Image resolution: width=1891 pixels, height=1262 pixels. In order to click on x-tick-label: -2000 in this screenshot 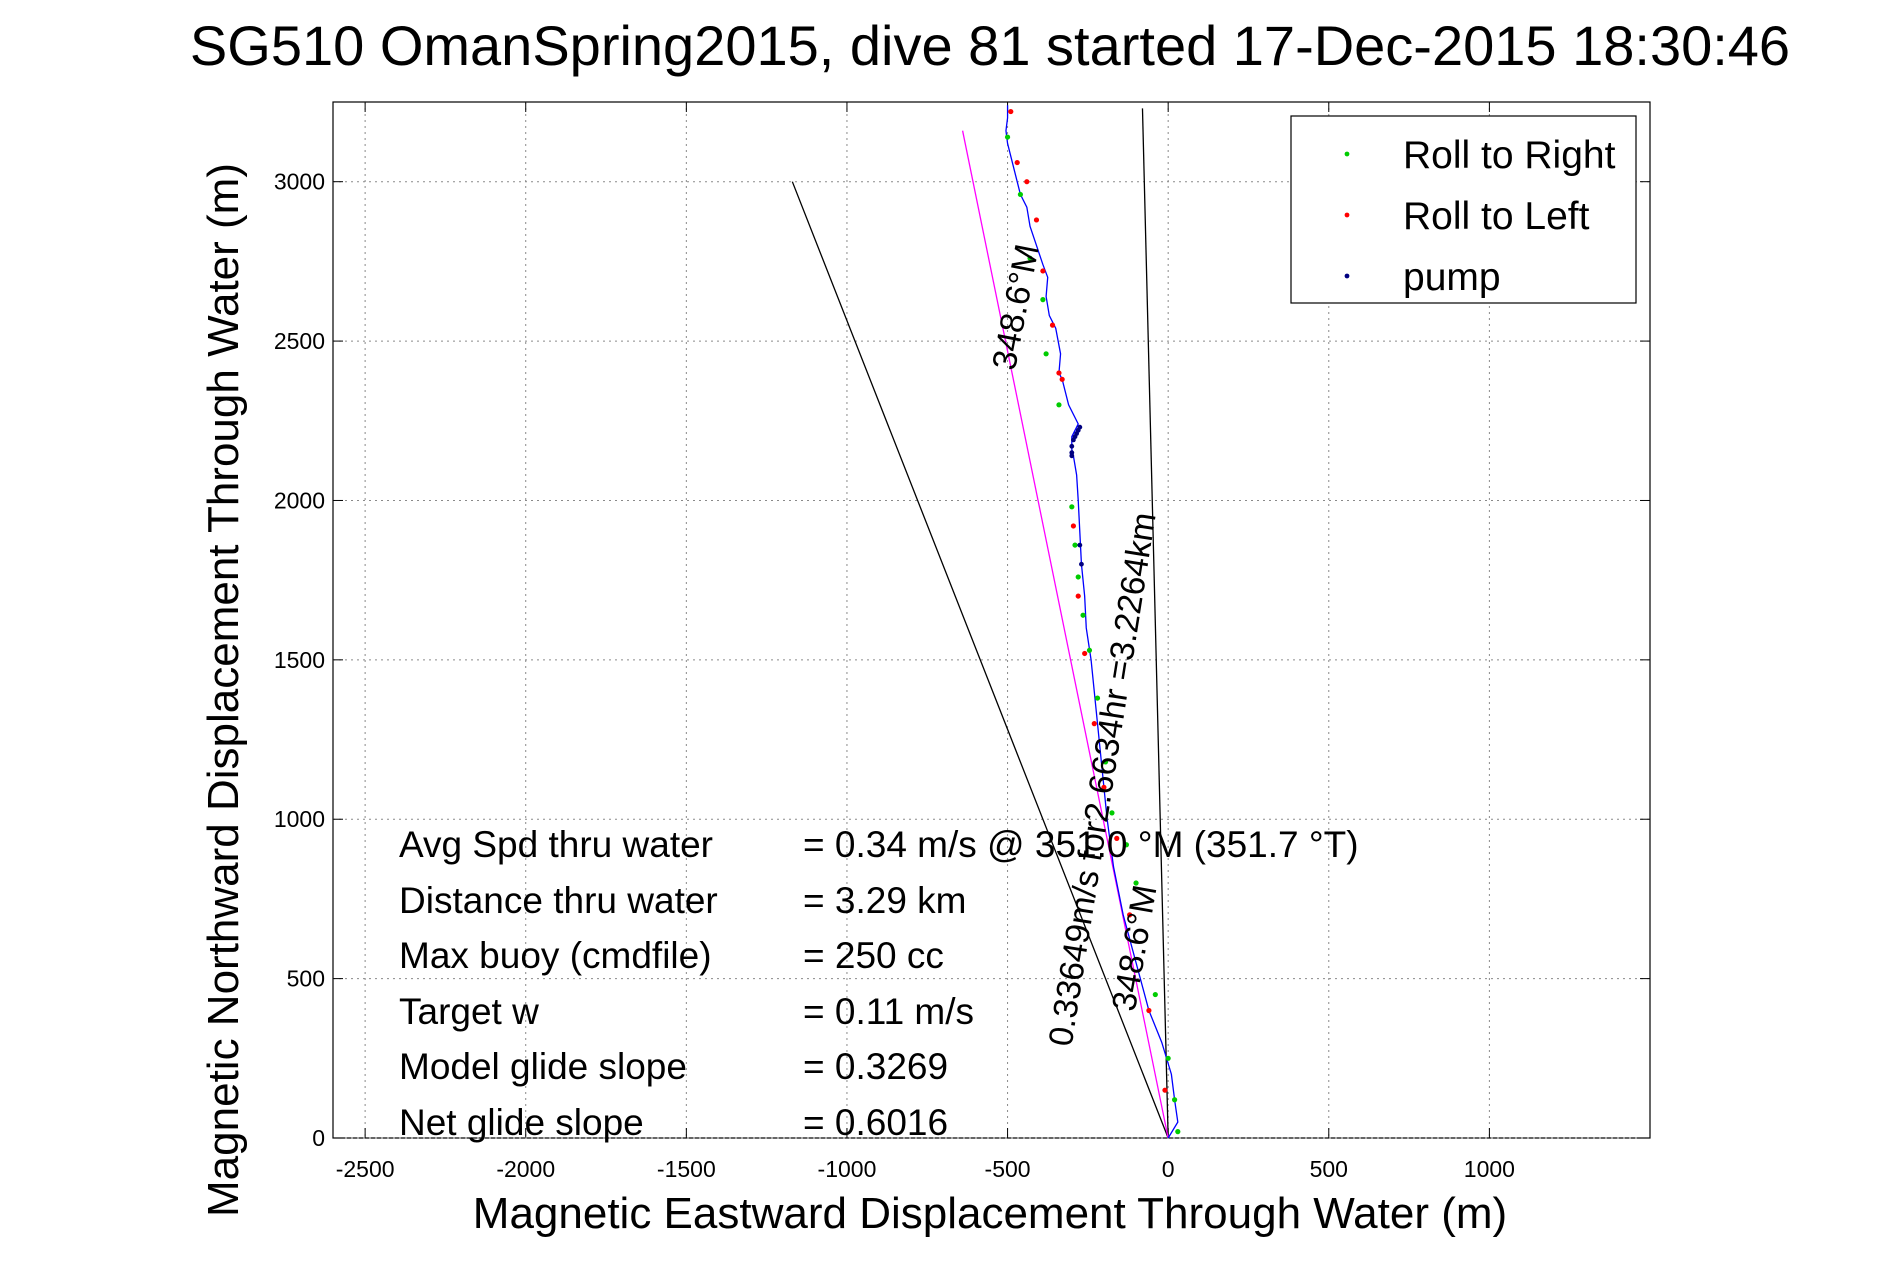, I will do `click(525, 1169)`.